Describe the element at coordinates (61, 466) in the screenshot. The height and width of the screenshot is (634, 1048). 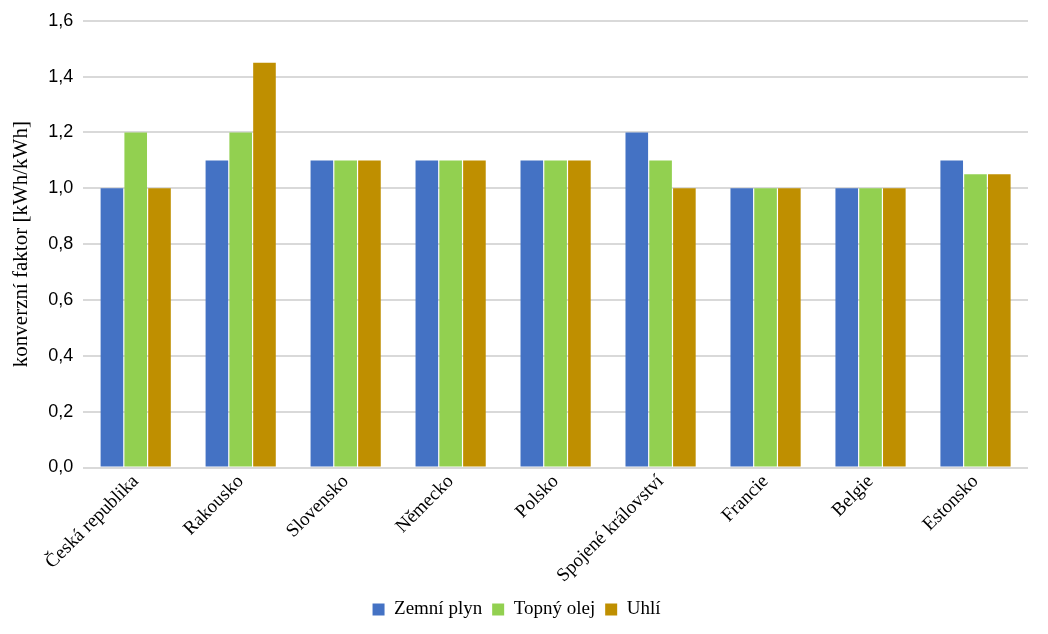
I see `y-tick-label: 0,0` at that location.